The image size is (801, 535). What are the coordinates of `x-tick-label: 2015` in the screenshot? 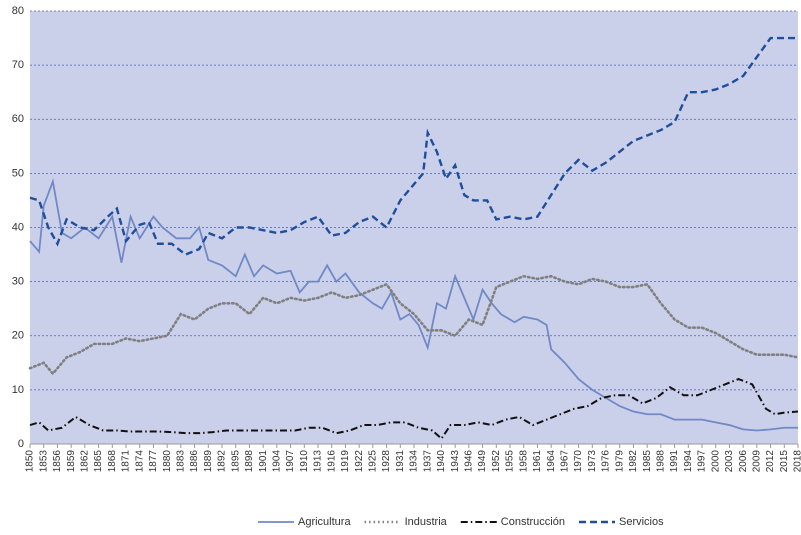 It's located at (784, 461).